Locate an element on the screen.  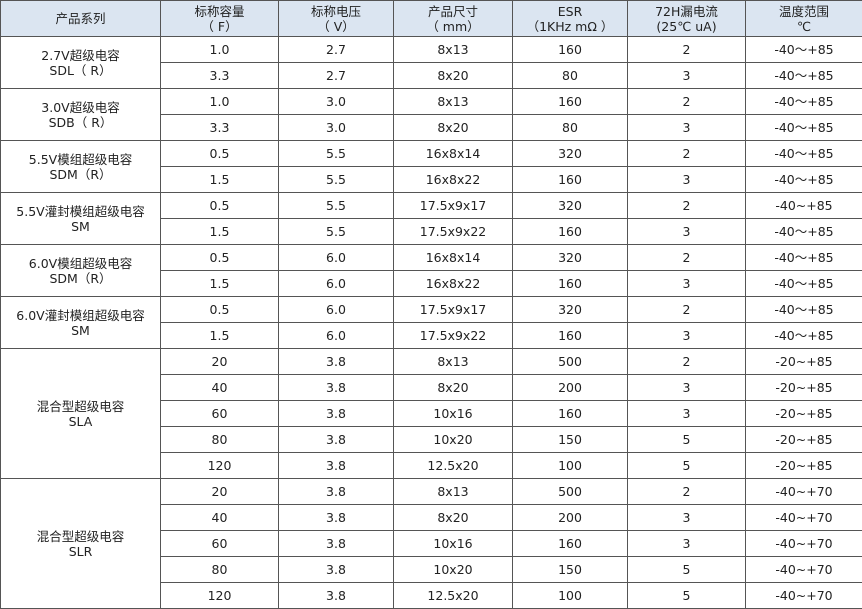
data-cell: 3.3 is located at coordinates (219, 127).